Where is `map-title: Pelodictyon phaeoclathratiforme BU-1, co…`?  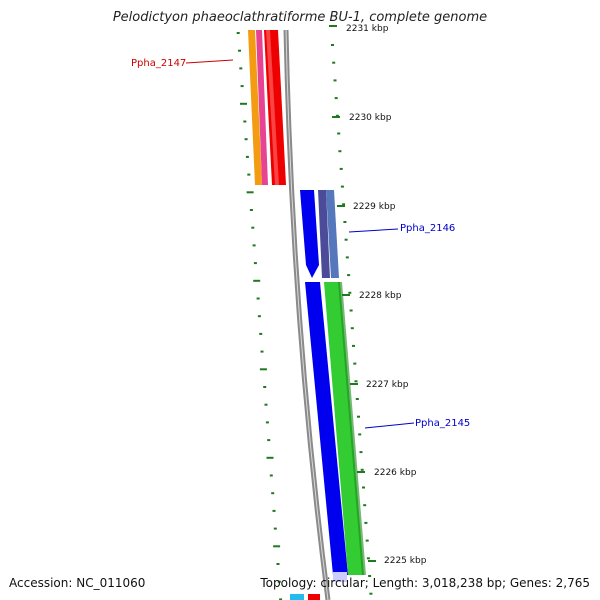
map-title: Pelodictyon phaeoclathratiforme BU-1, co… is located at coordinates (300, 17).